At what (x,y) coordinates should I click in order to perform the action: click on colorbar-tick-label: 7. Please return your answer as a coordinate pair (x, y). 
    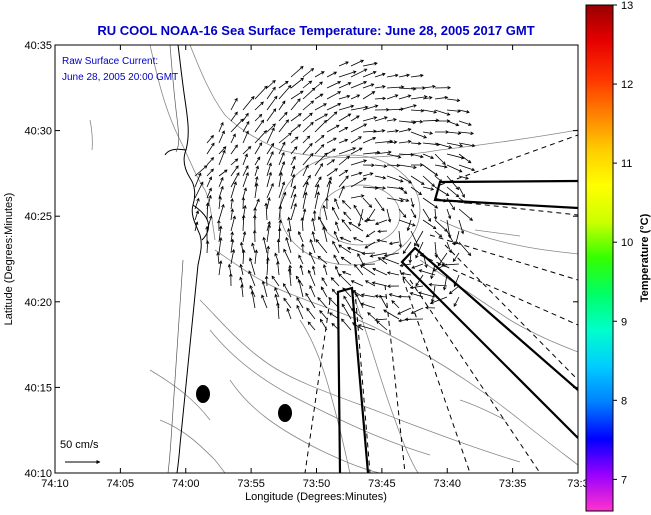
    Looking at the image, I should click on (624, 480).